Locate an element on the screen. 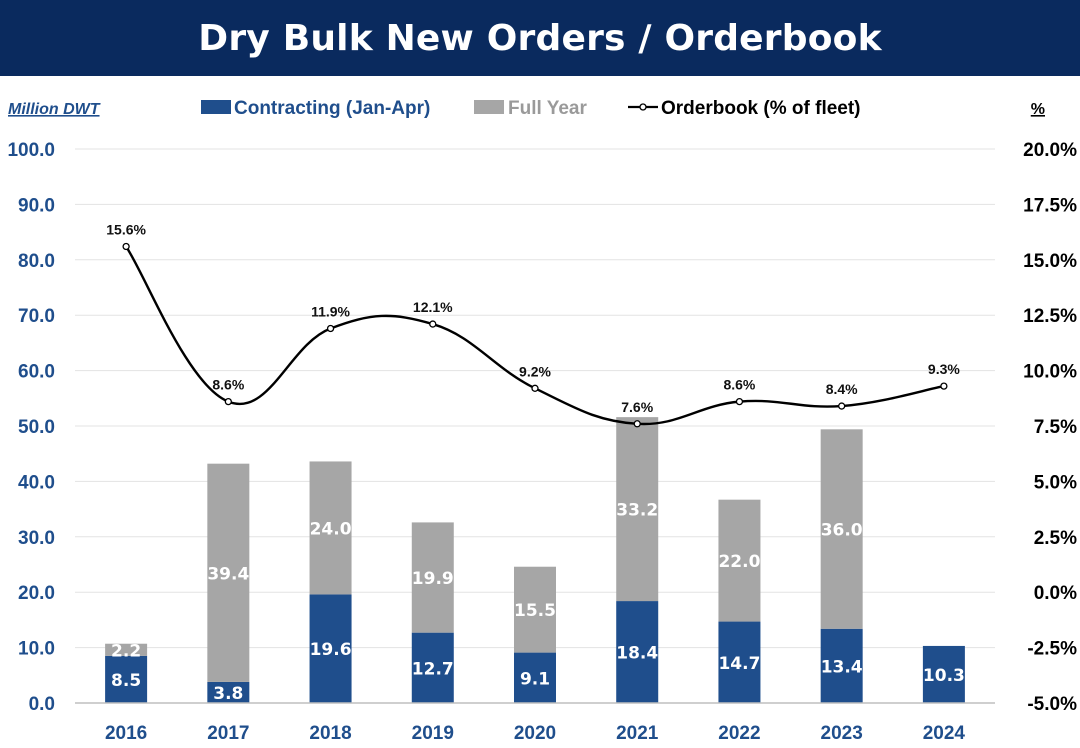 This screenshot has width=1080, height=748. y2-axis-title: % is located at coordinates (1038, 109).